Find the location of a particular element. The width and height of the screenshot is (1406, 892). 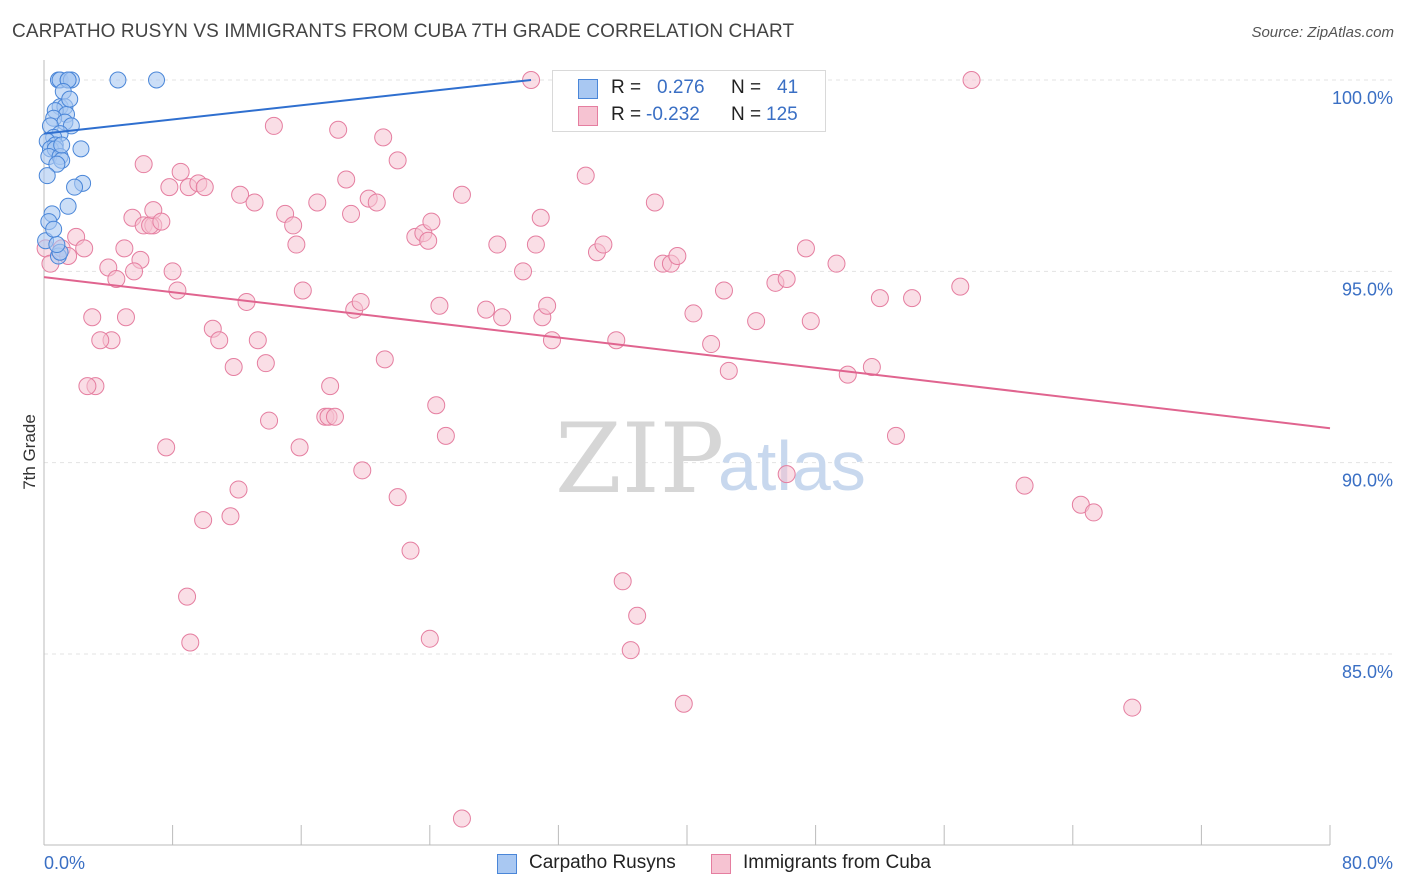

bottom-legend-label: Immigrants from Cuba is located at coordinates (837, 862).